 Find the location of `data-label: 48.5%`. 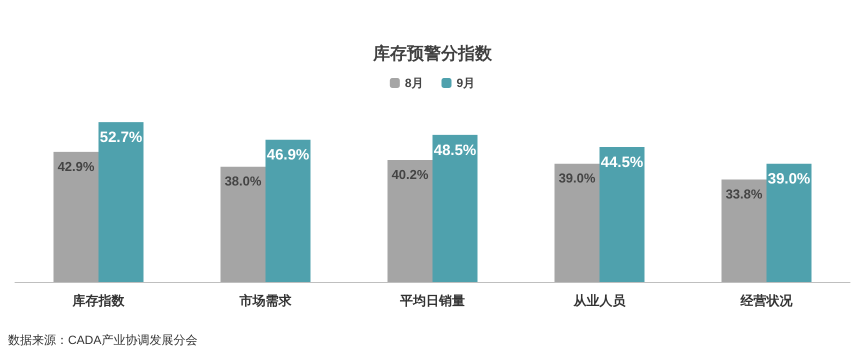

data-label: 48.5% is located at coordinates (455, 150).